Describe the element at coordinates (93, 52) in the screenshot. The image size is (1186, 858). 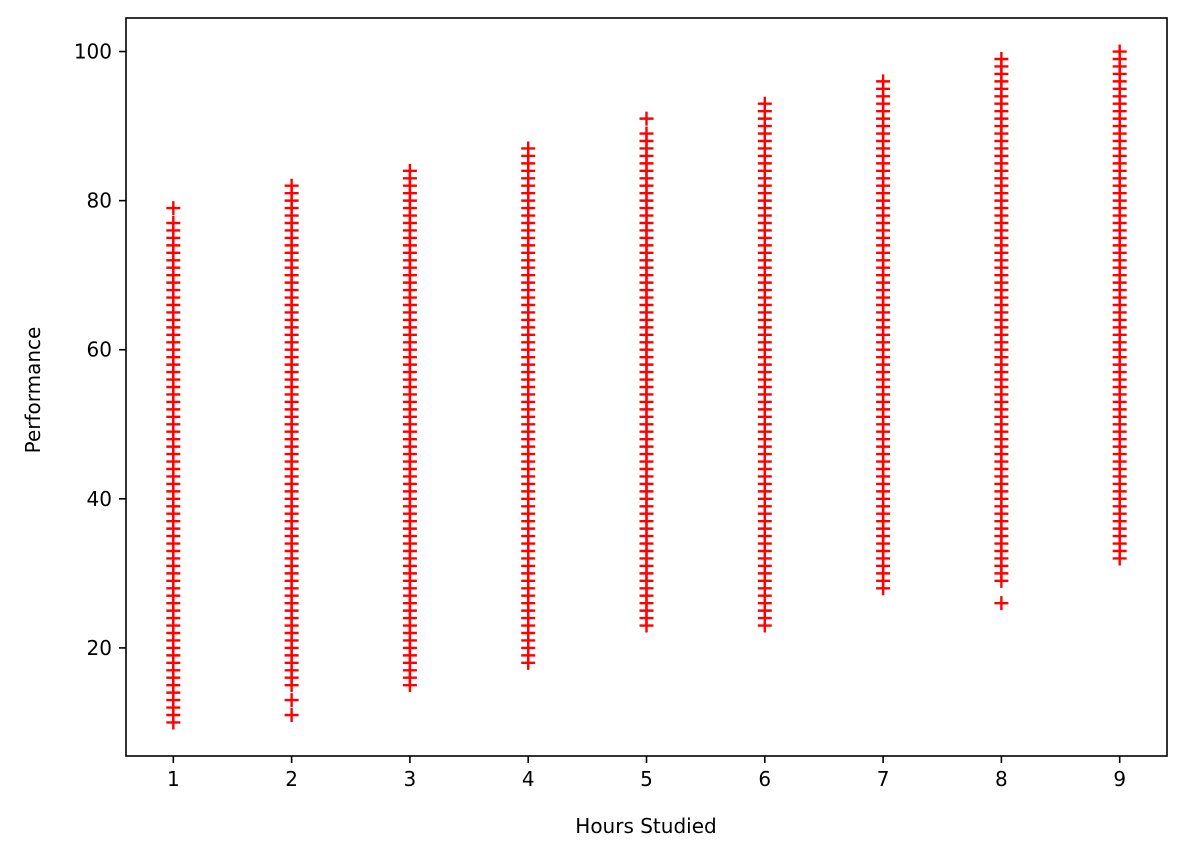
I see `y-tick-label: 100` at that location.